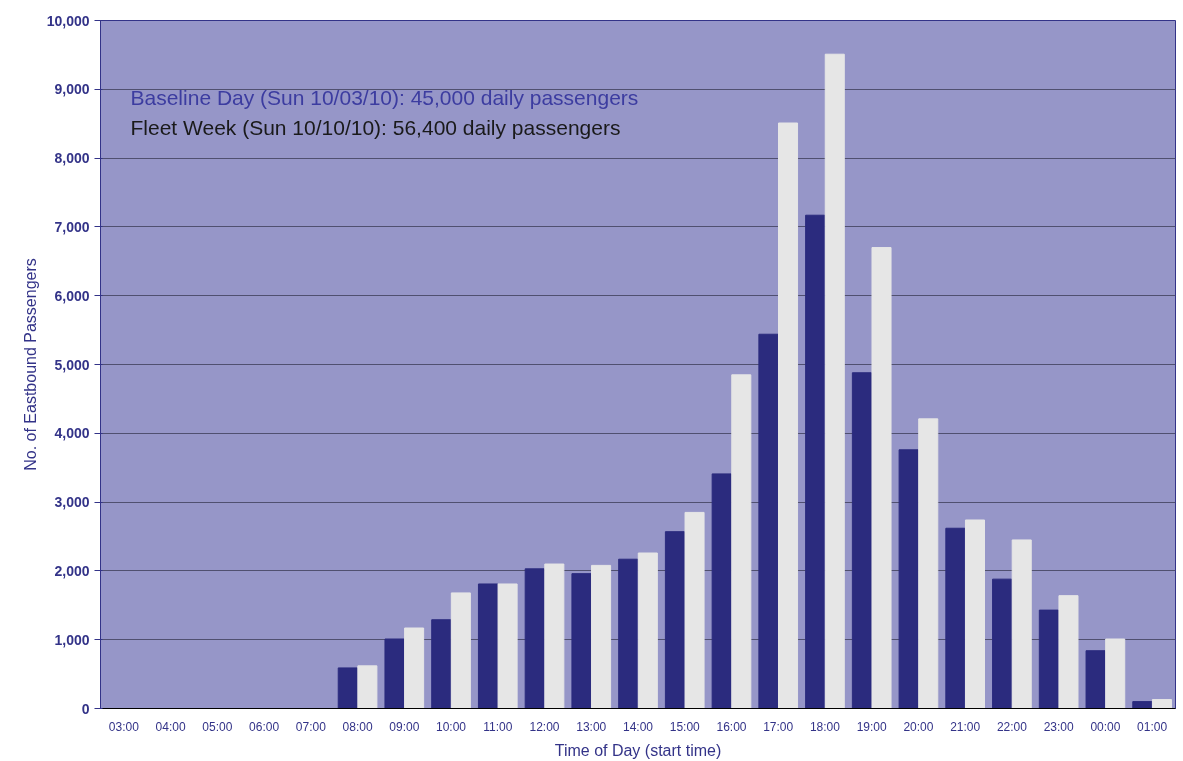 This screenshot has height=761, width=1183. Describe the element at coordinates (1058, 726) in the screenshot. I see `x-tick-label: 23:00` at that location.